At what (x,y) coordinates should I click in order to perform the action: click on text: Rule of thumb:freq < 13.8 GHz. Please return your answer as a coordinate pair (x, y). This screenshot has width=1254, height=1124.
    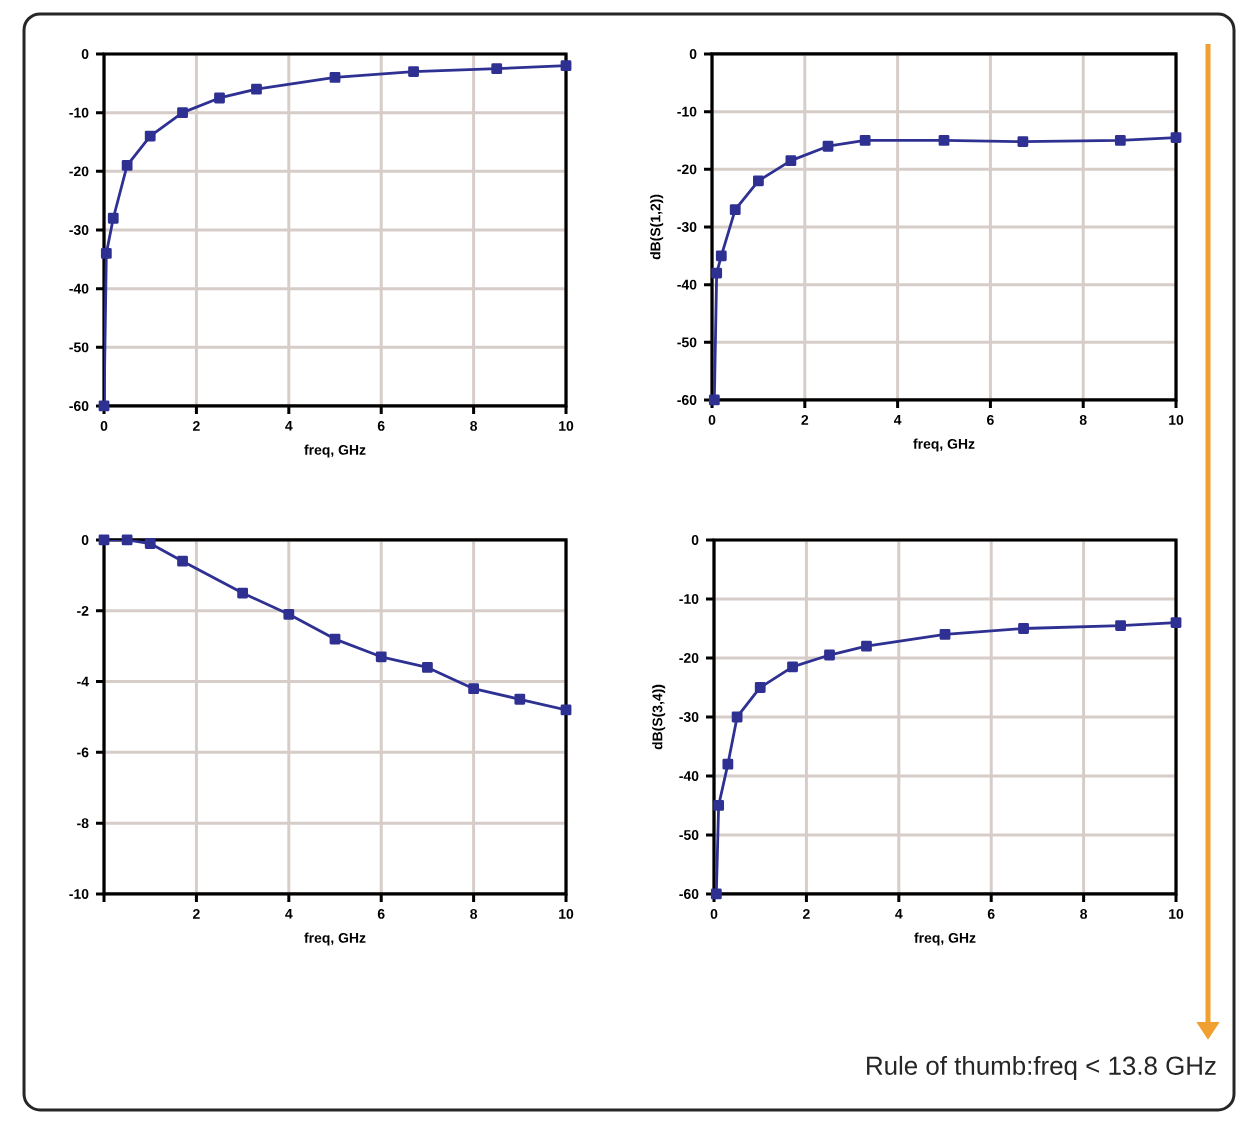
    Looking at the image, I should click on (1041, 1068).